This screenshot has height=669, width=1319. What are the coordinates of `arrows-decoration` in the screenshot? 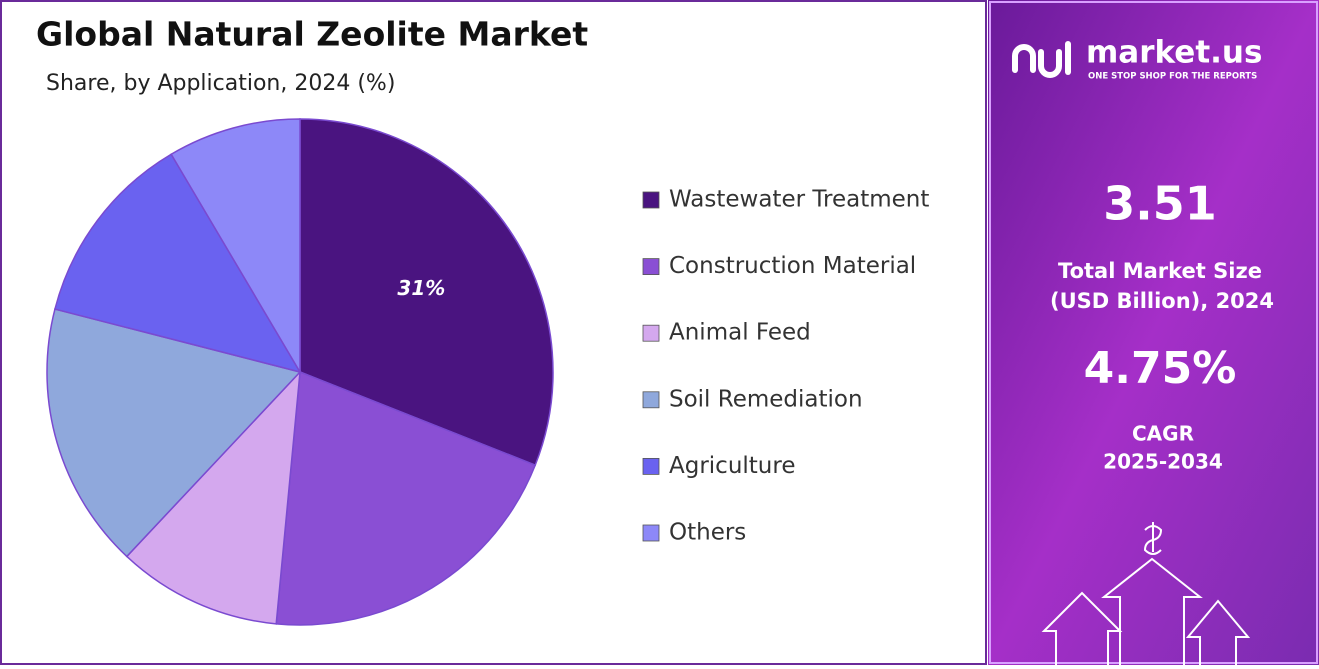 It's located at (1146, 593).